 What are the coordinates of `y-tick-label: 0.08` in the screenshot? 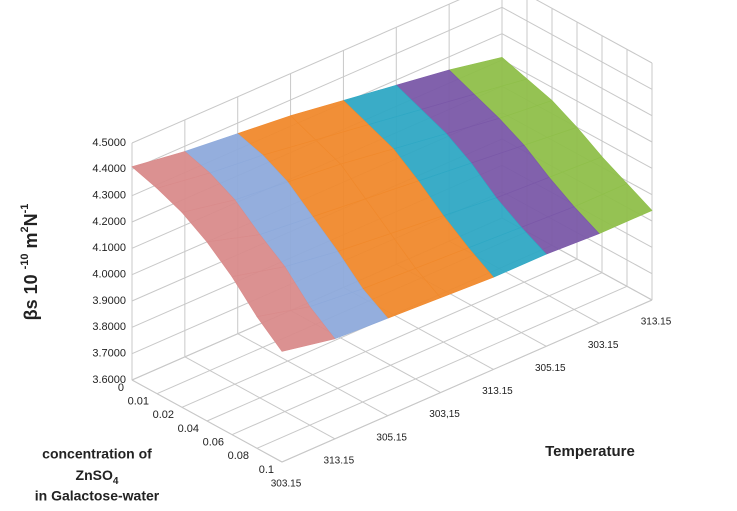 It's located at (238, 456).